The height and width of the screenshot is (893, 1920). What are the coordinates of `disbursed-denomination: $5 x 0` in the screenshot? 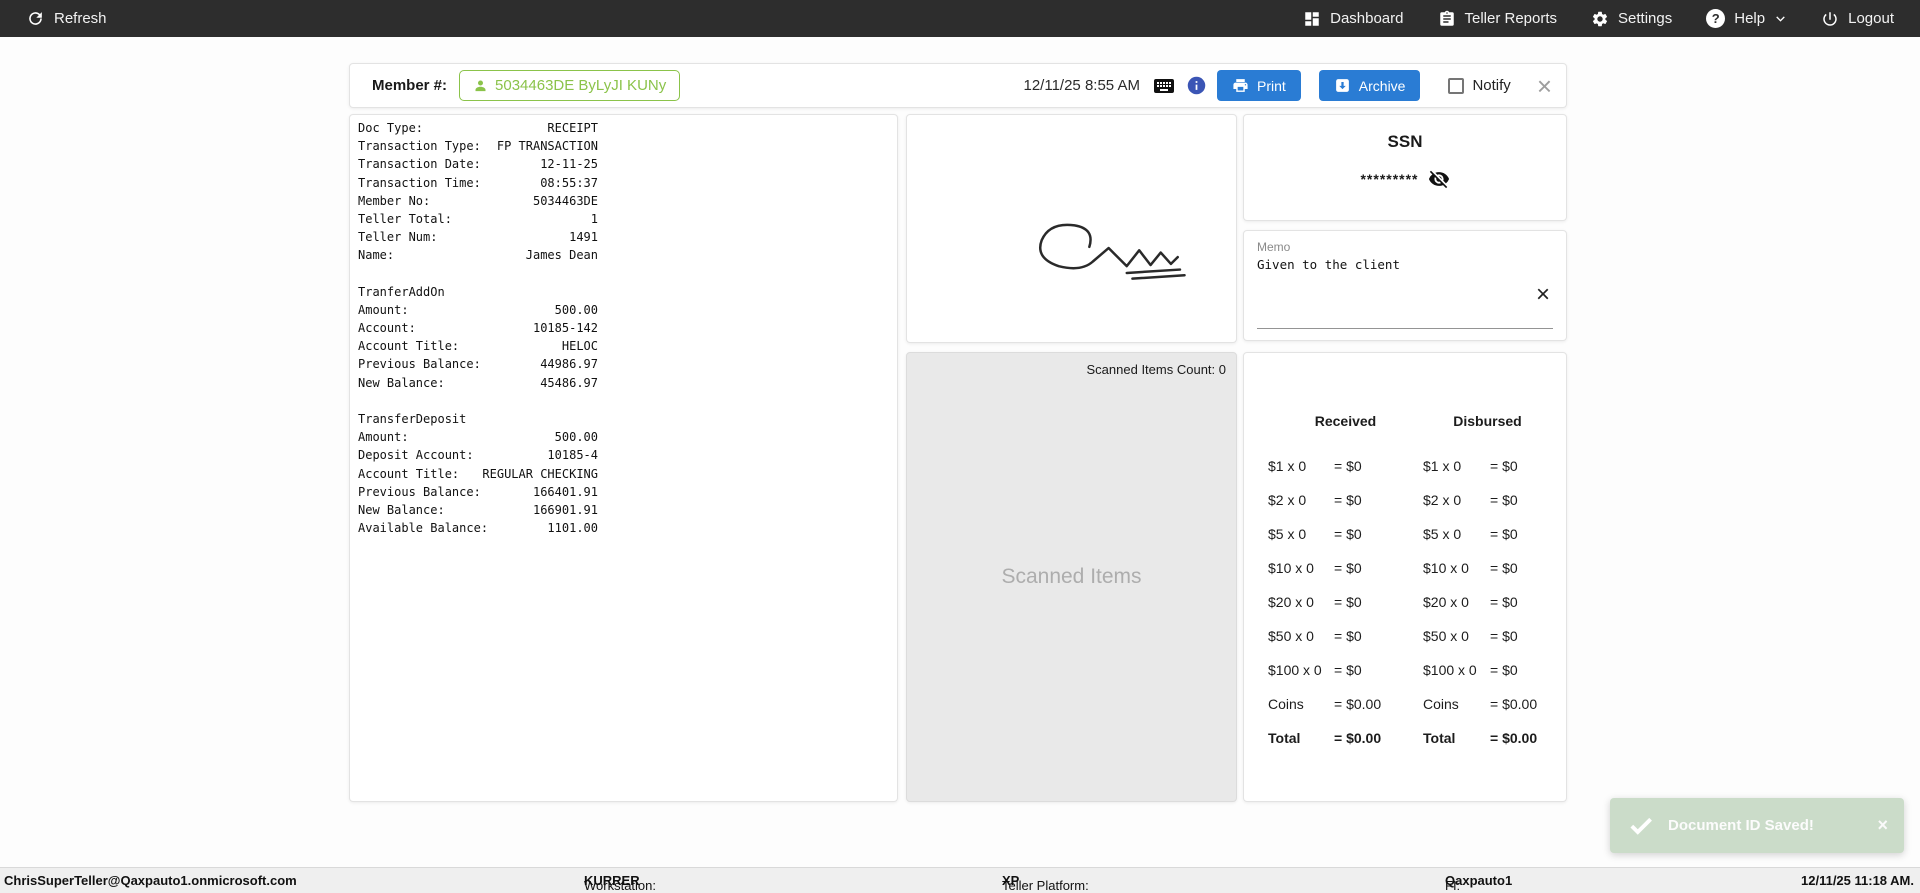 It's located at (1442, 534).